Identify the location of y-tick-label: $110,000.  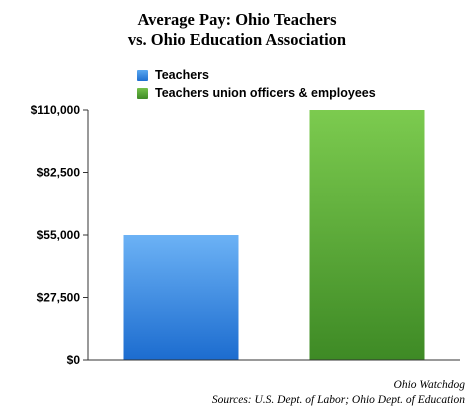
(56, 110).